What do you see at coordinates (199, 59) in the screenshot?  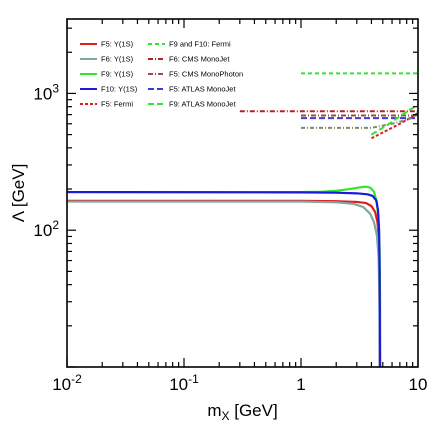 I see `legend-label-6: F6: CMS MonoJet` at bounding box center [199, 59].